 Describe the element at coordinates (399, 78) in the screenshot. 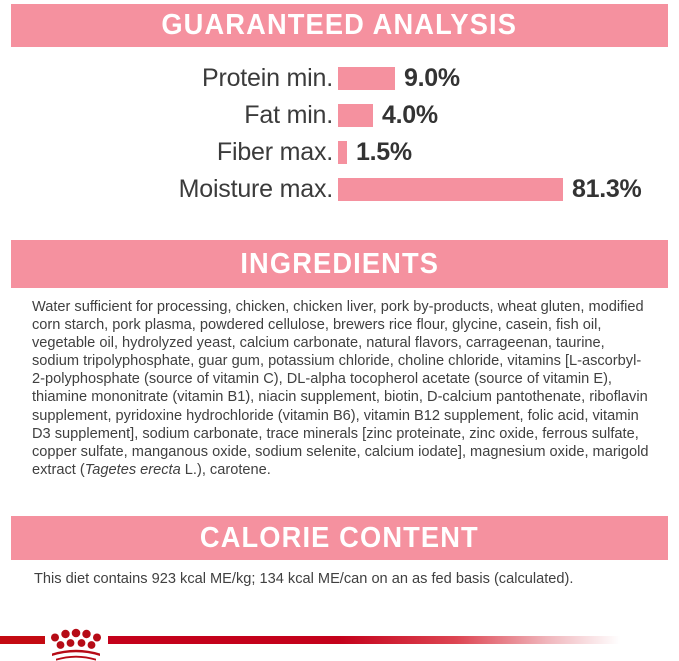

I see `nutrient-bar-group: 9.0%` at that location.